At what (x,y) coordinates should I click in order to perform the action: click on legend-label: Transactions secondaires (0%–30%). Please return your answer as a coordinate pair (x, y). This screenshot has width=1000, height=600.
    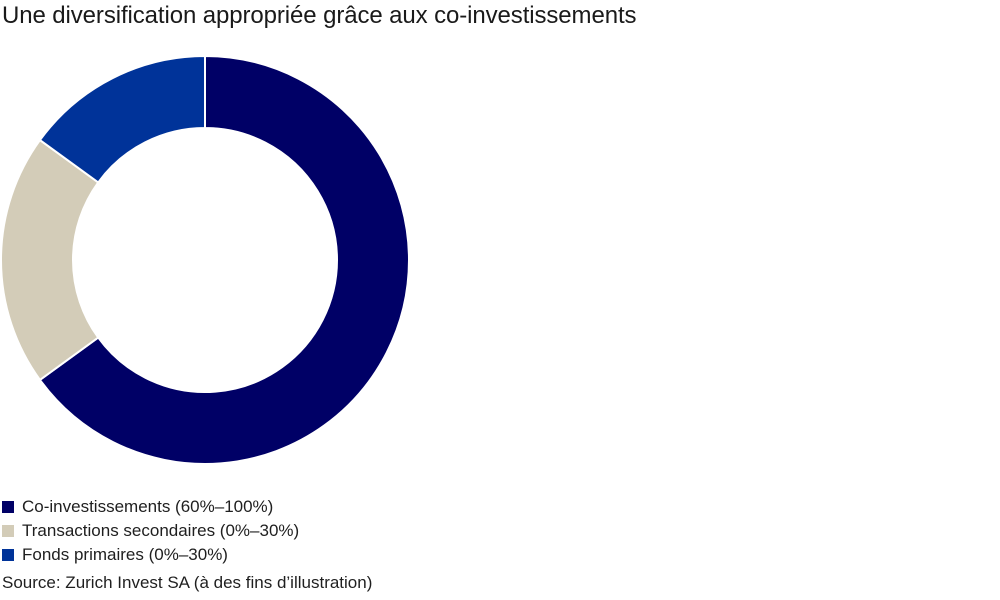
    Looking at the image, I should click on (161, 530).